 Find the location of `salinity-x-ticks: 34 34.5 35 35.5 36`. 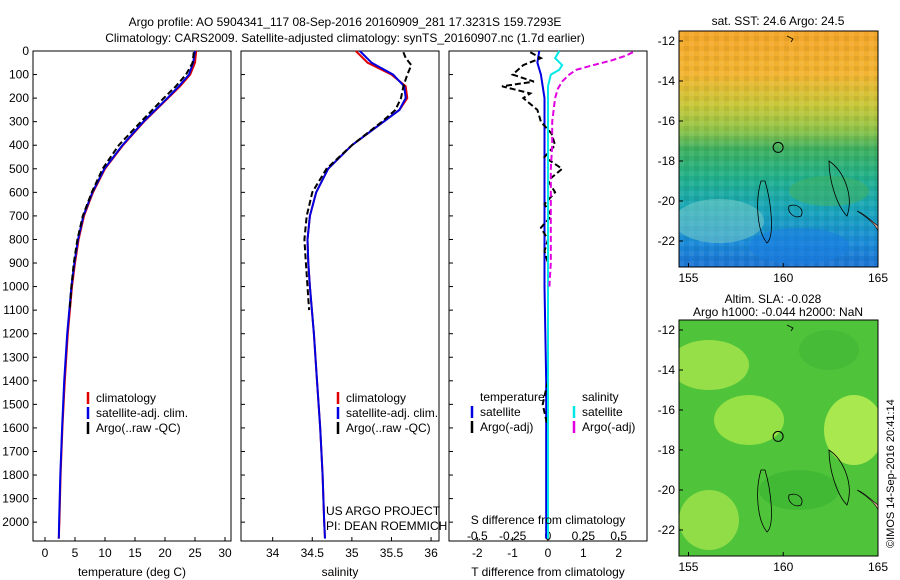

salinity-x-ticks: 34 34.5 35 35.5 36 is located at coordinates (352, 548).